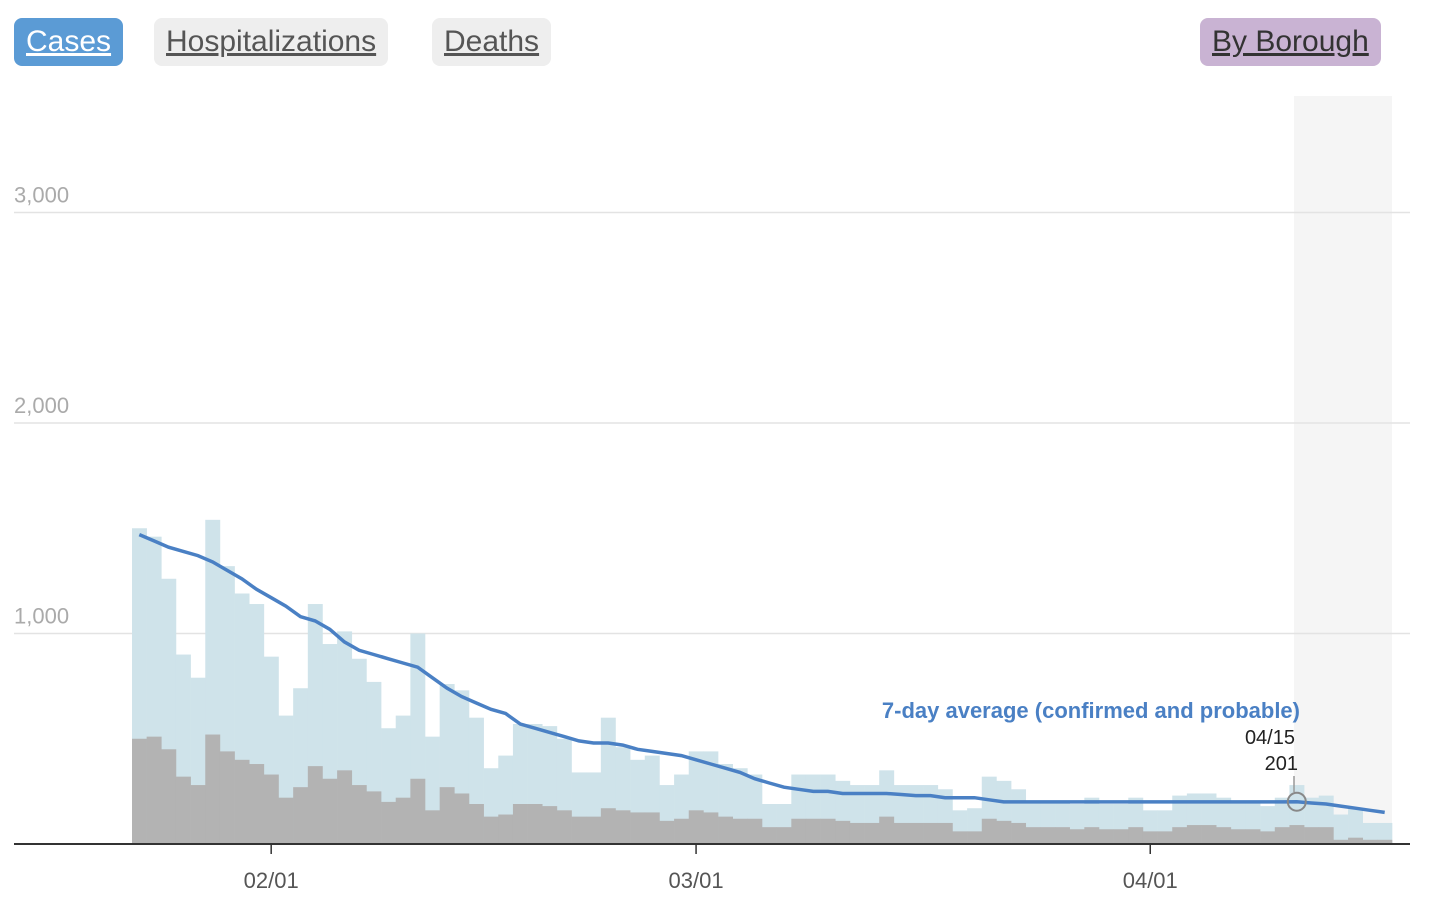 The image size is (1448, 902). Describe the element at coordinates (271, 42) in the screenshot. I see `tab-hospitalizations: Hospitalizations` at that location.